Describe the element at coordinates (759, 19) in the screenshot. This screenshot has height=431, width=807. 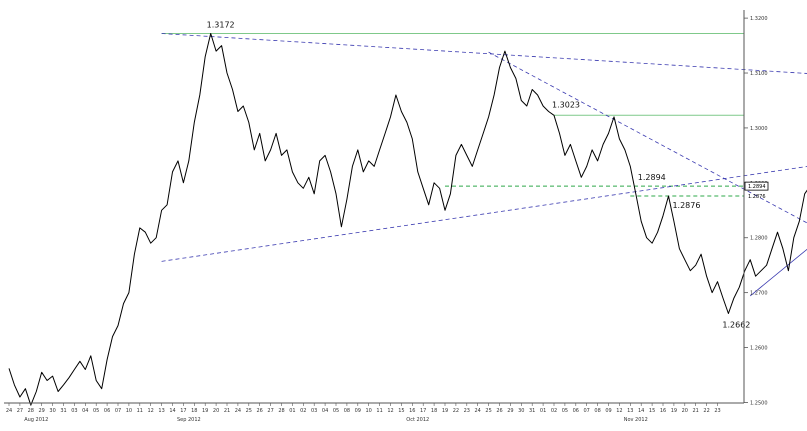
I see `y-tick-label-0: 1.3200` at that location.